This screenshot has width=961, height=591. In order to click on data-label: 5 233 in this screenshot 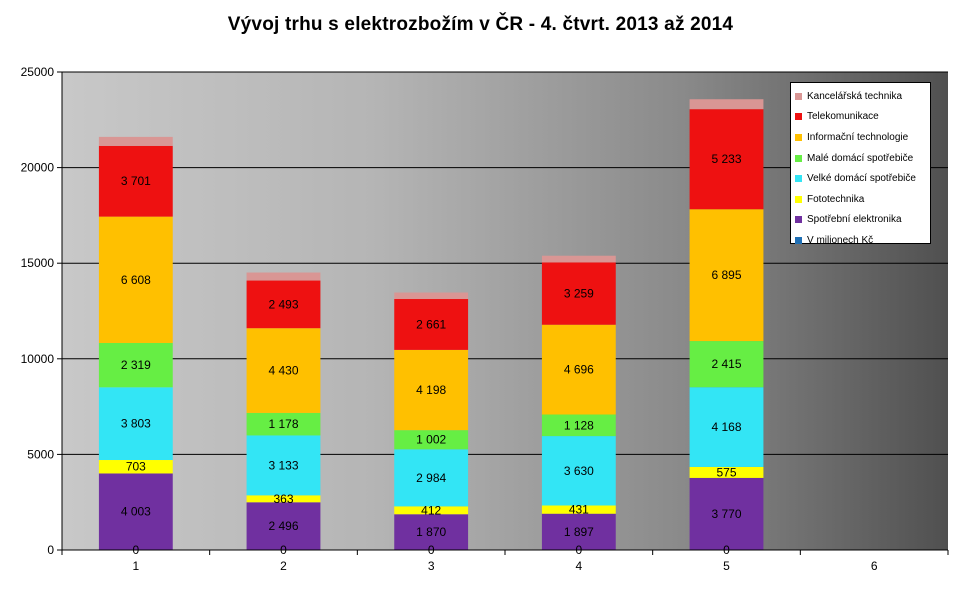, I will do `click(726, 159)`.